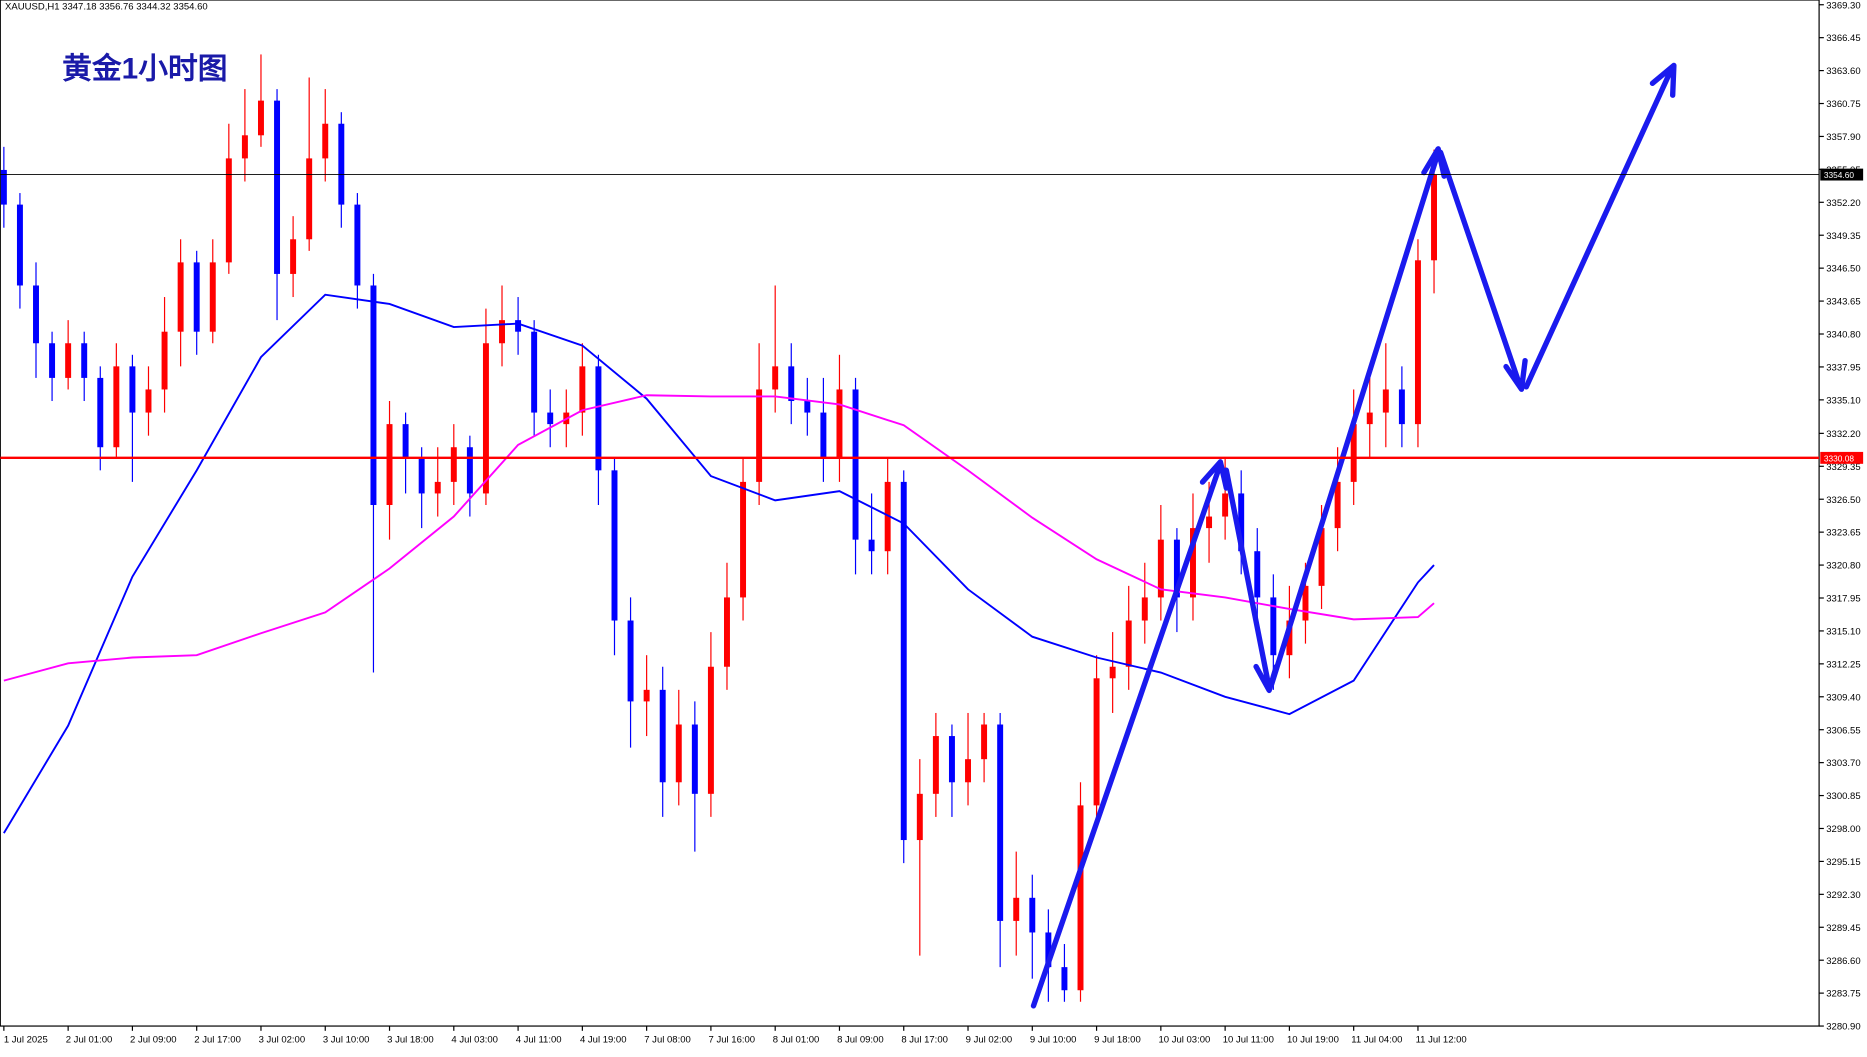 This screenshot has height=1057, width=1867. Describe the element at coordinates (1843, 697) in the screenshot. I see `y-tick-label: 3309.40` at that location.